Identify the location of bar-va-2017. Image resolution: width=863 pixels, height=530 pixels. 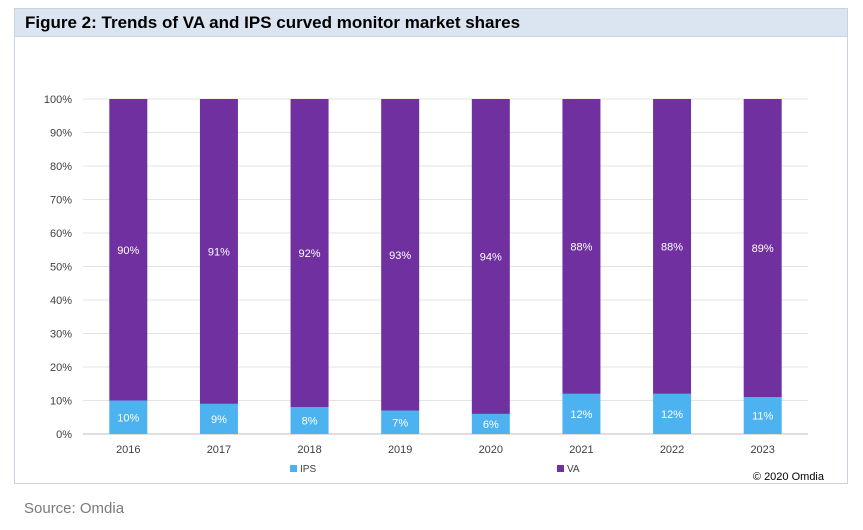
(218, 251).